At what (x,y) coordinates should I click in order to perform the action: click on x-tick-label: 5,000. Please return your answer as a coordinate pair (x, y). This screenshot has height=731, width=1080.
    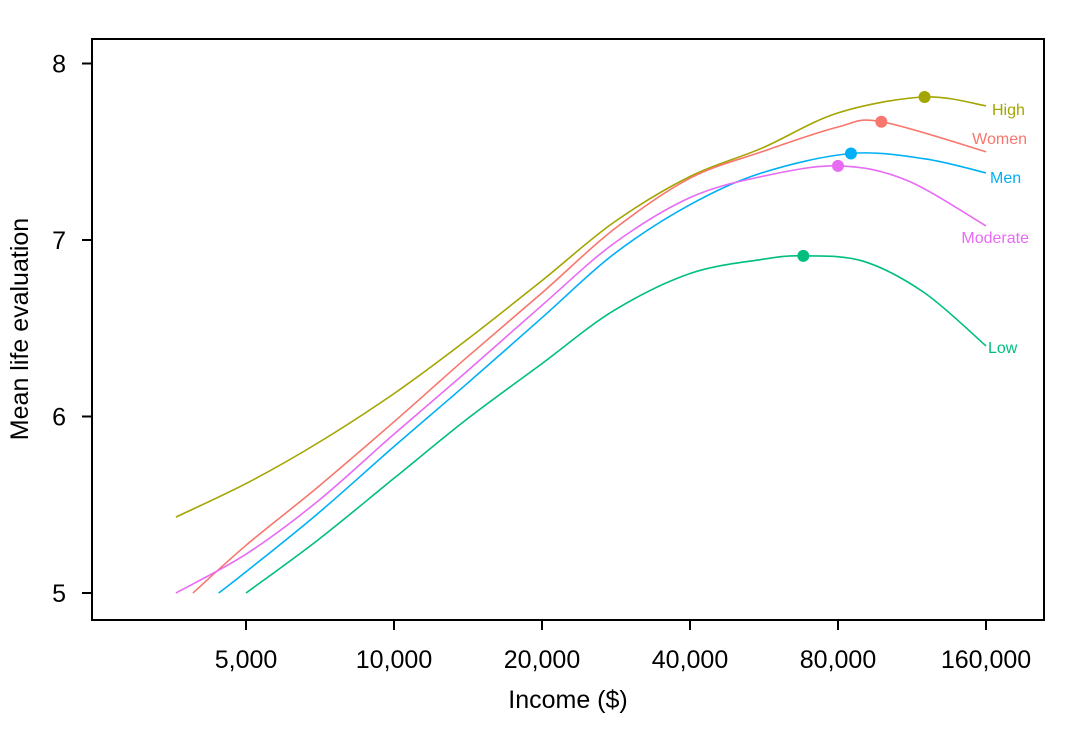
    Looking at the image, I should click on (246, 660).